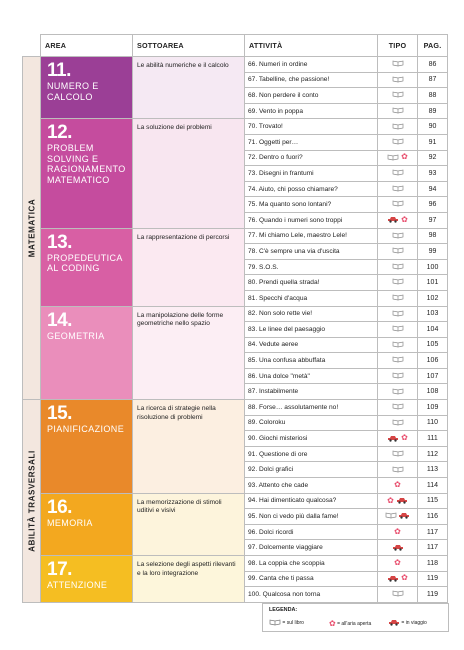 This screenshot has height=650, width=464. Describe the element at coordinates (311, 236) in the screenshot. I see `activity-title: 77. Mi chiamo Lele, maestro Lele!` at that location.